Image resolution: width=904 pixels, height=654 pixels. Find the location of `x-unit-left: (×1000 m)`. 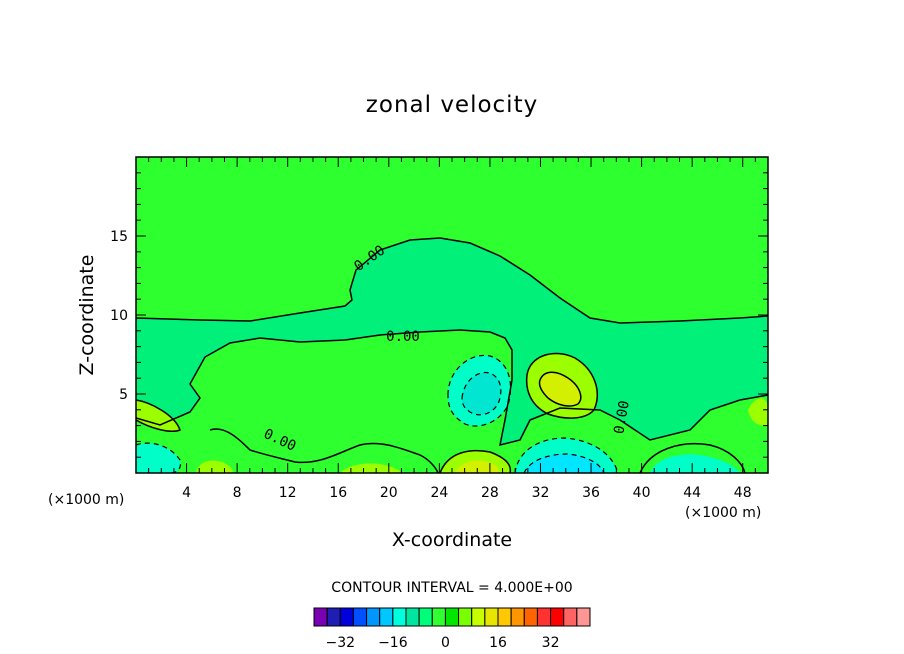

x-unit-left: (×1000 m) is located at coordinates (86, 500).